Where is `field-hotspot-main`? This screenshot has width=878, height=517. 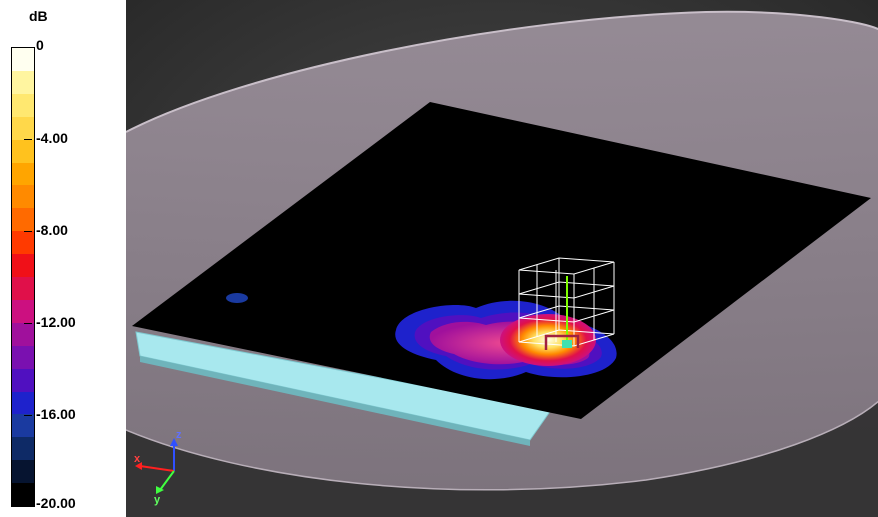 field-hotspot-main is located at coordinates (548, 340).